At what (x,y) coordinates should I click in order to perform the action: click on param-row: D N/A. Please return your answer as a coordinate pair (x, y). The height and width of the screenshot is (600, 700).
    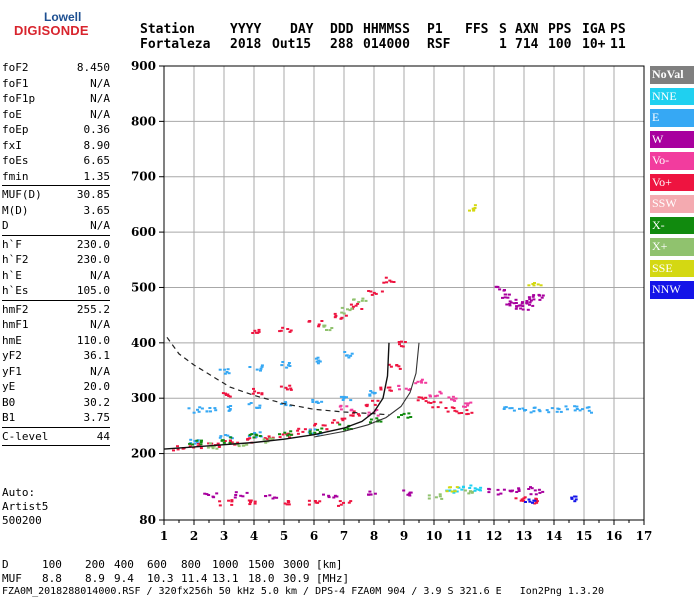
    Looking at the image, I should click on (56, 226).